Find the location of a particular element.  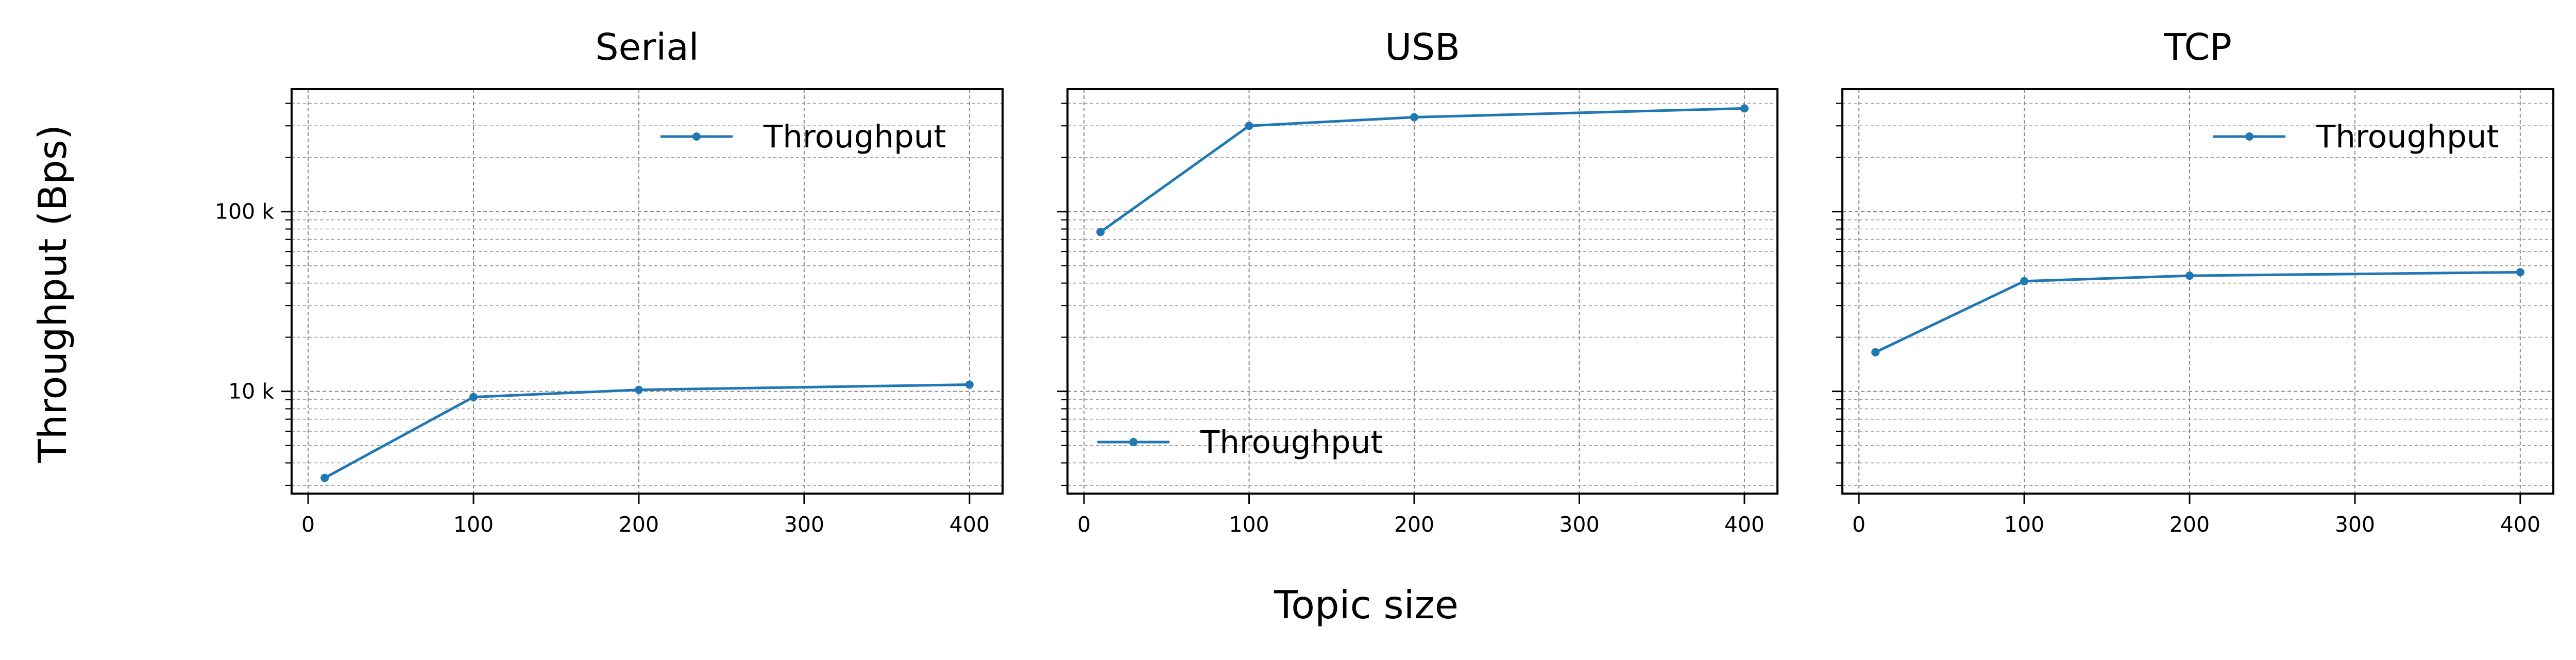

y-axis-label: Throughput (Bps) is located at coordinates (52, 294).